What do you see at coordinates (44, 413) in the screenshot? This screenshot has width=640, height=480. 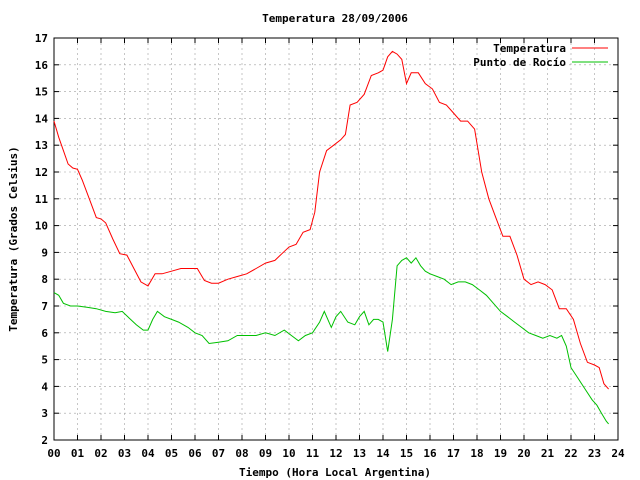 I see `y-tick-label: 3` at bounding box center [44, 413].